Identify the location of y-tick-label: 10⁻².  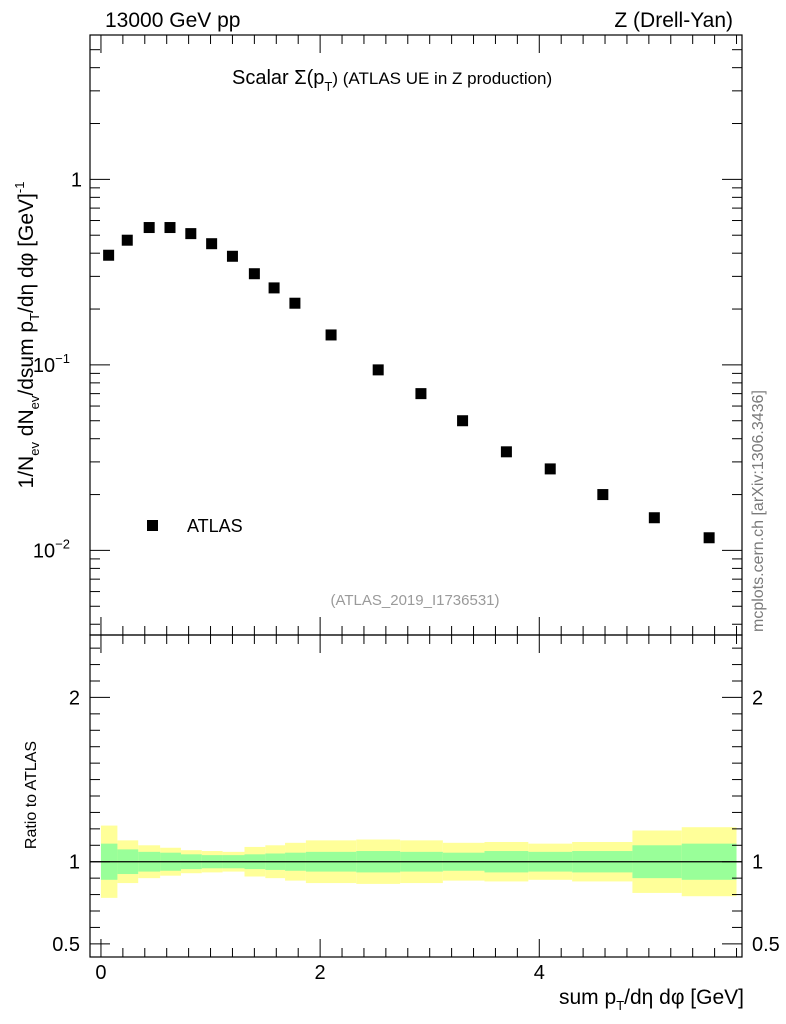
(51, 549).